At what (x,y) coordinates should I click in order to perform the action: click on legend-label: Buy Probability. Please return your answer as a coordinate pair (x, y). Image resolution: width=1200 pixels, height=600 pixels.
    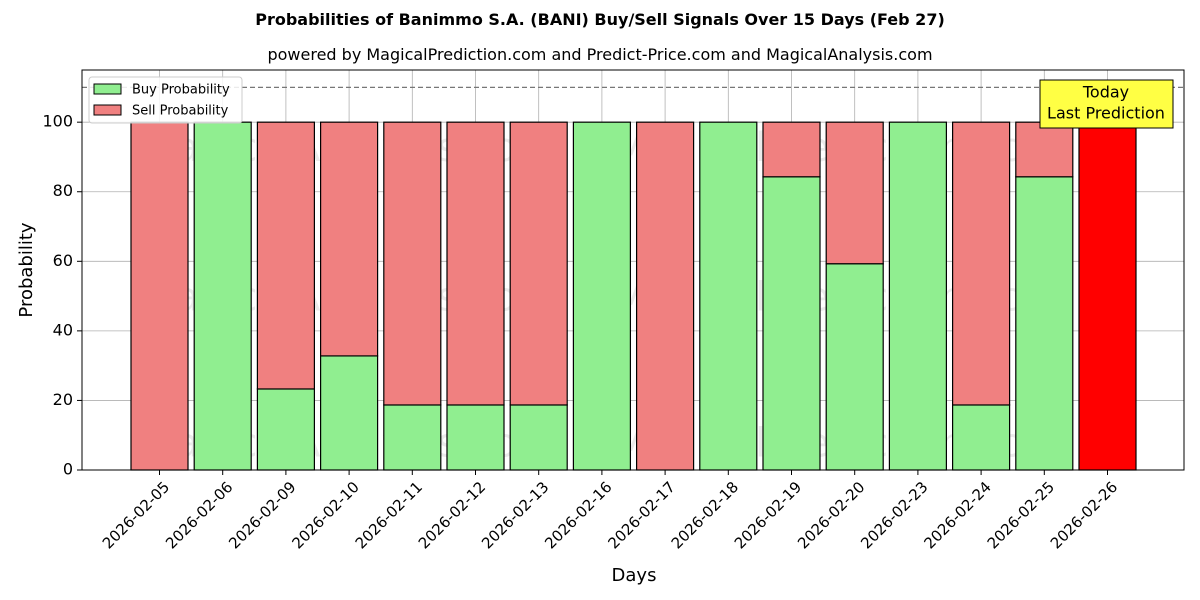
    Looking at the image, I should click on (181, 90).